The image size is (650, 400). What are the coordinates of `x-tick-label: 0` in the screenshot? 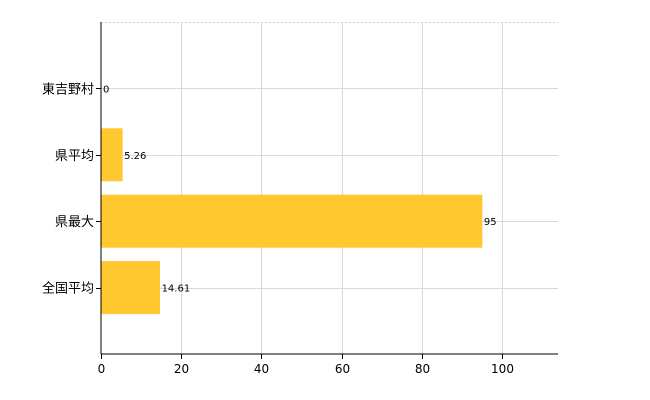 It's located at (102, 369).